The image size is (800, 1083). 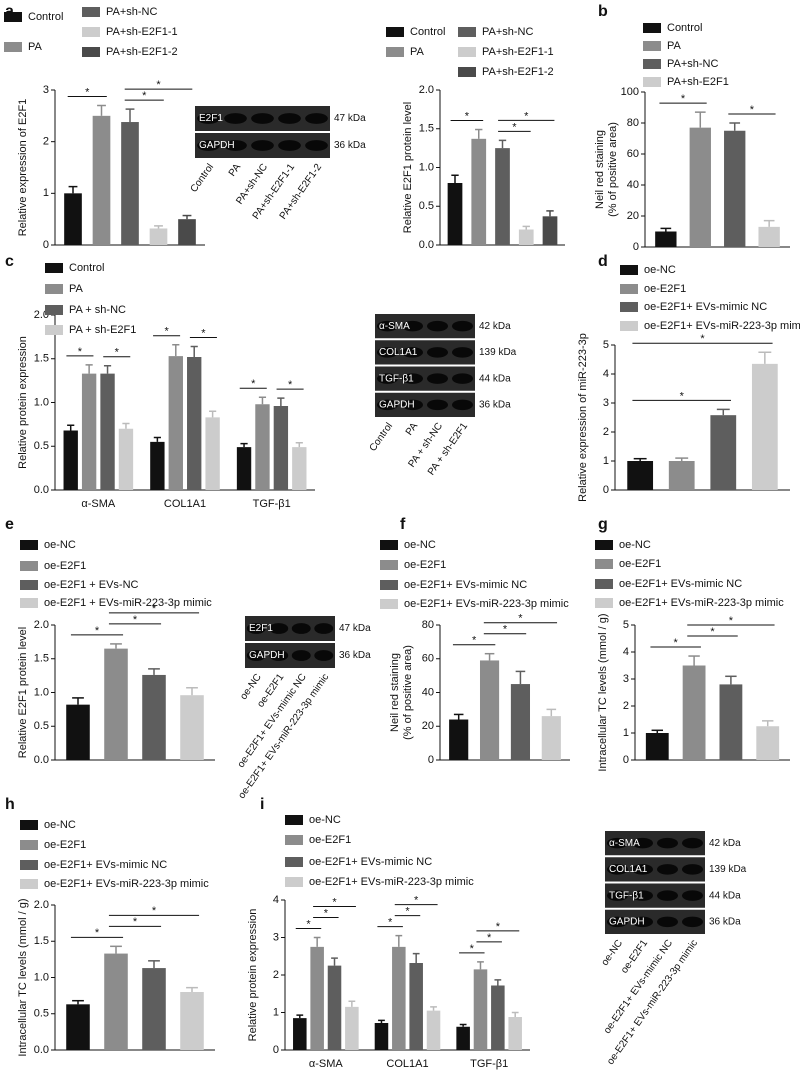 I want to click on panel-label: h, so click(x=10, y=804).